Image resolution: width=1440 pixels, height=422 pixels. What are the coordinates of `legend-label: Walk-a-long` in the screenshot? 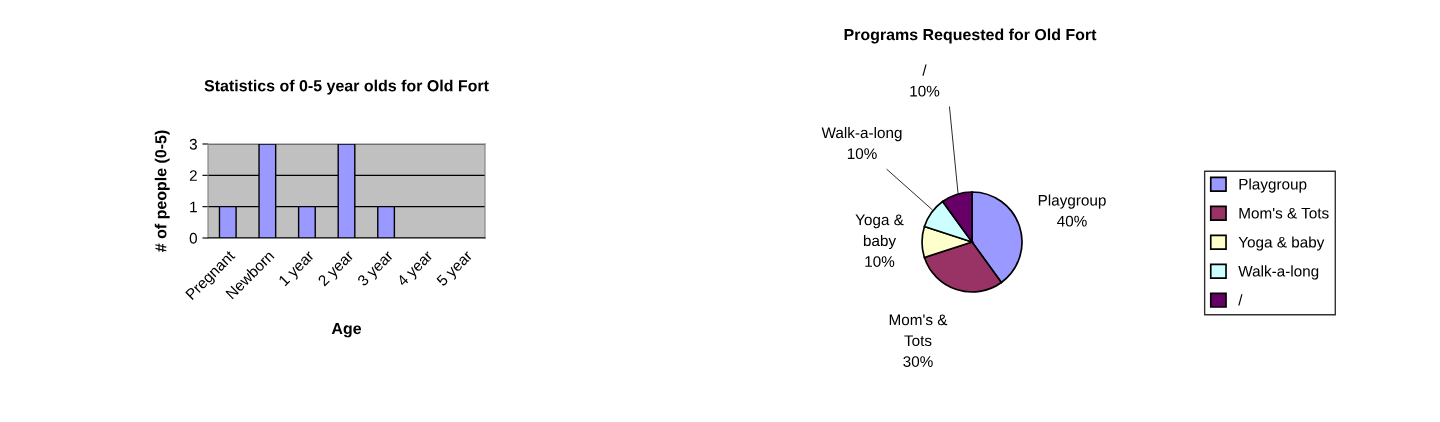 It's located at (1278, 272).